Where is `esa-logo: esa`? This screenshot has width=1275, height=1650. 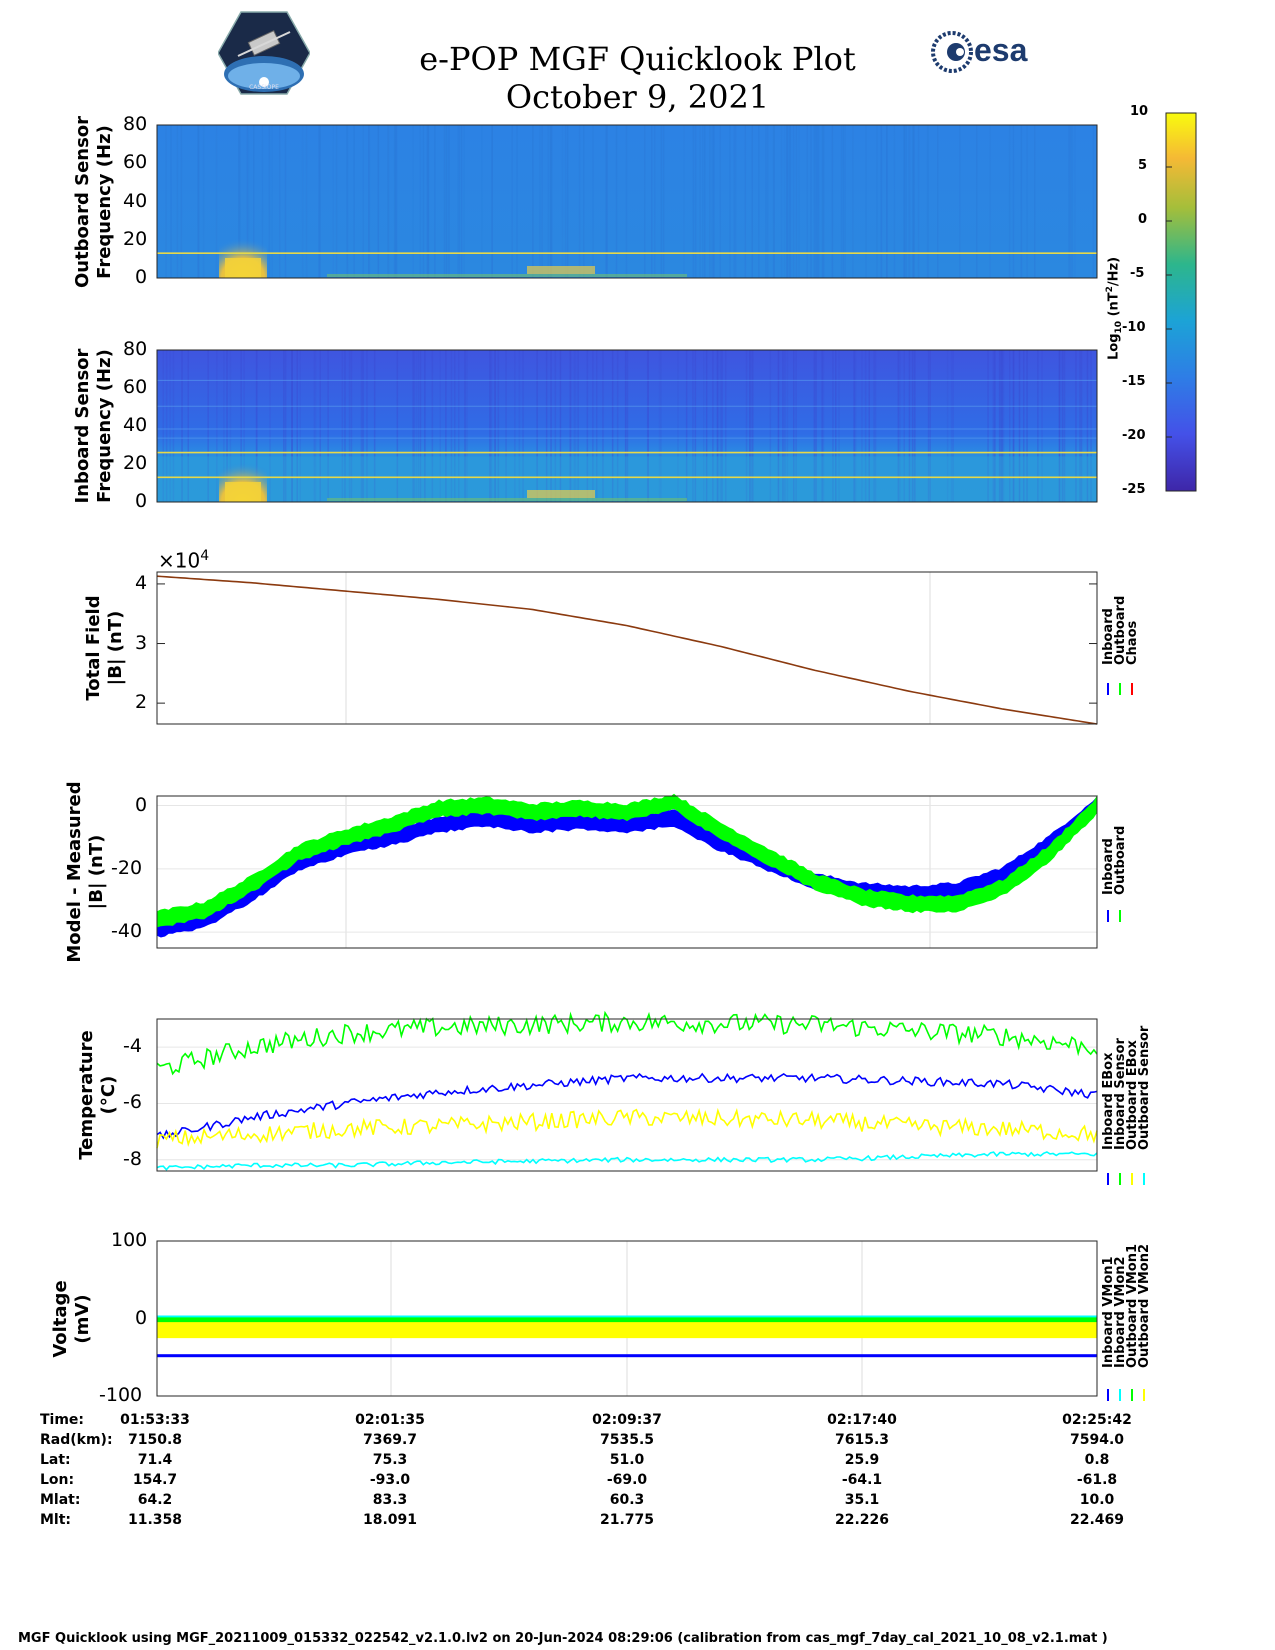 esa-logo: esa is located at coordinates (985, 52).